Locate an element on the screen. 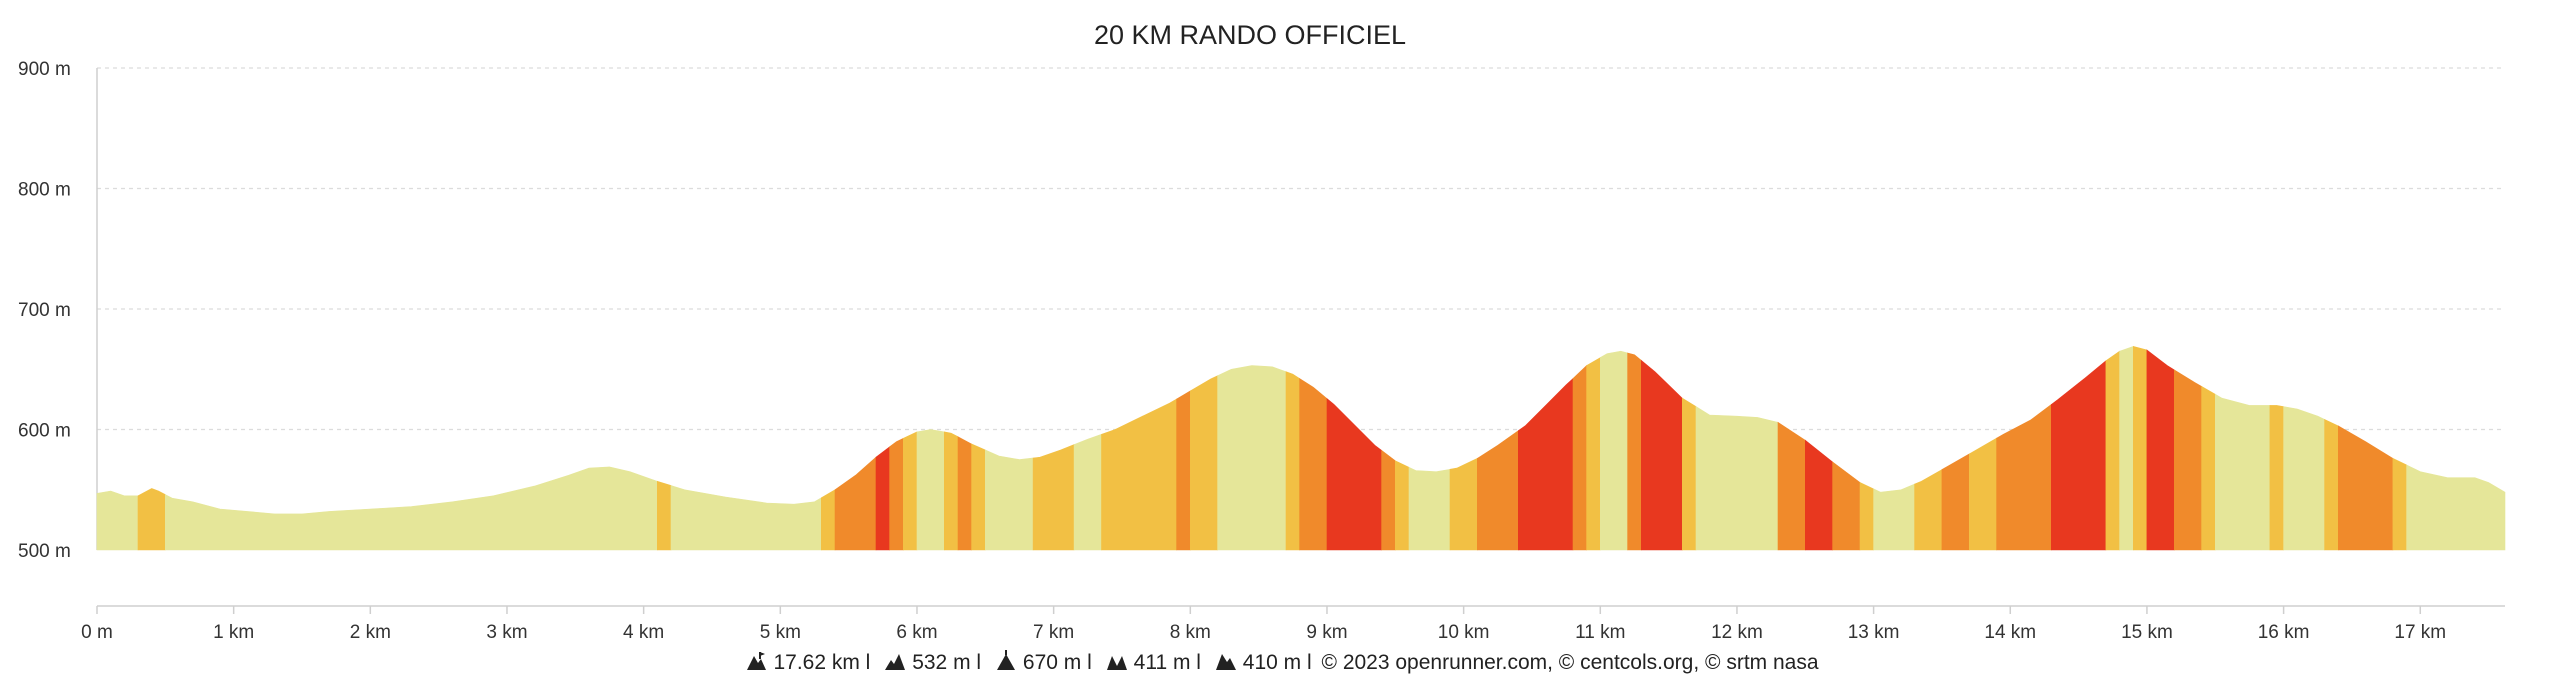 The height and width of the screenshot is (683, 2560). x-tick-label: 2 km is located at coordinates (370, 632).